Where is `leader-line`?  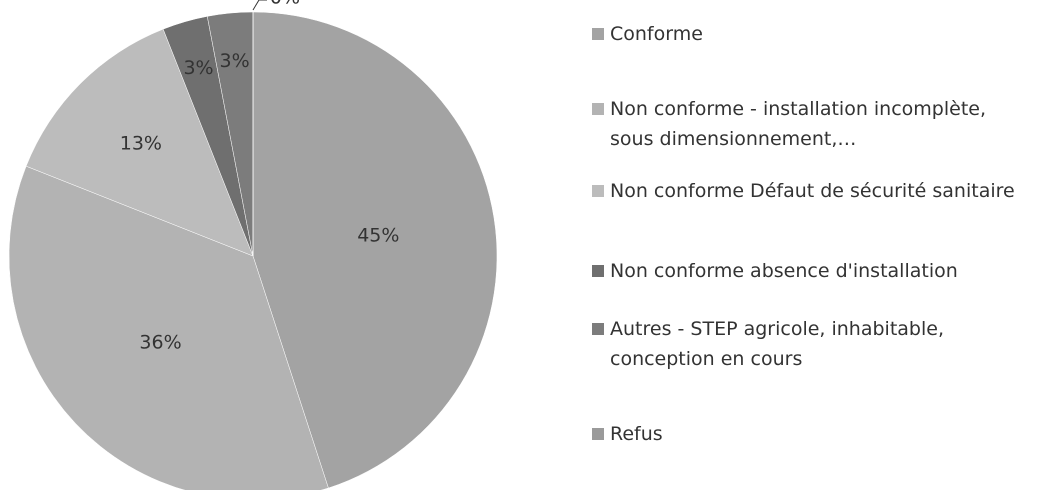 leader-line is located at coordinates (259, 5).